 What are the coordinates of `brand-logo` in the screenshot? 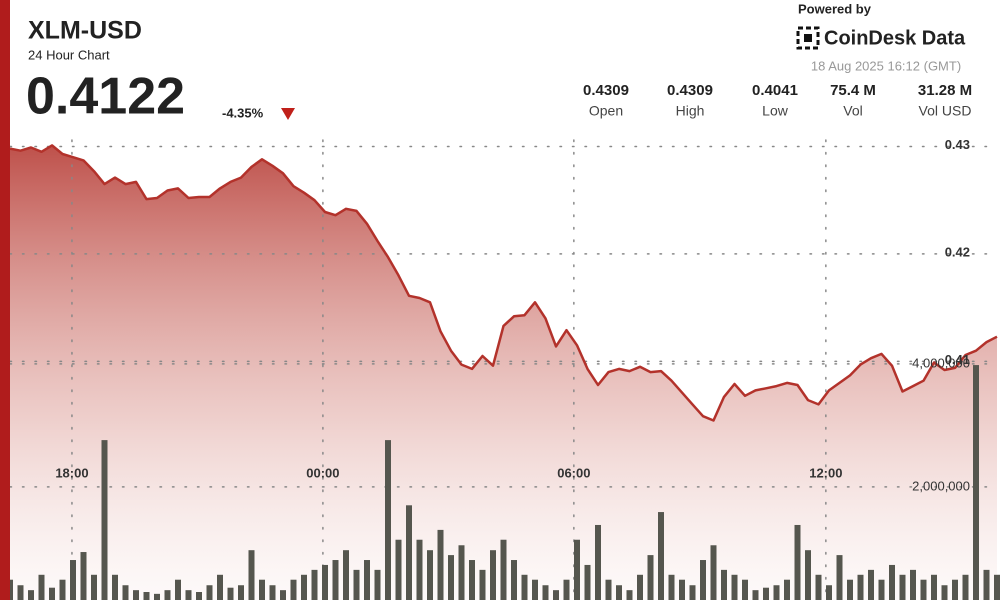 It's located at (808, 38).